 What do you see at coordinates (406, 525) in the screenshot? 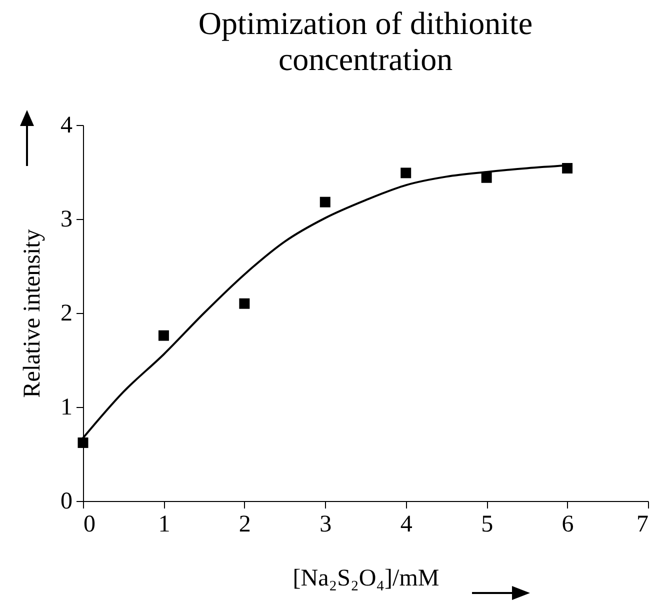
I see `x-tick-label: 4` at bounding box center [406, 525].